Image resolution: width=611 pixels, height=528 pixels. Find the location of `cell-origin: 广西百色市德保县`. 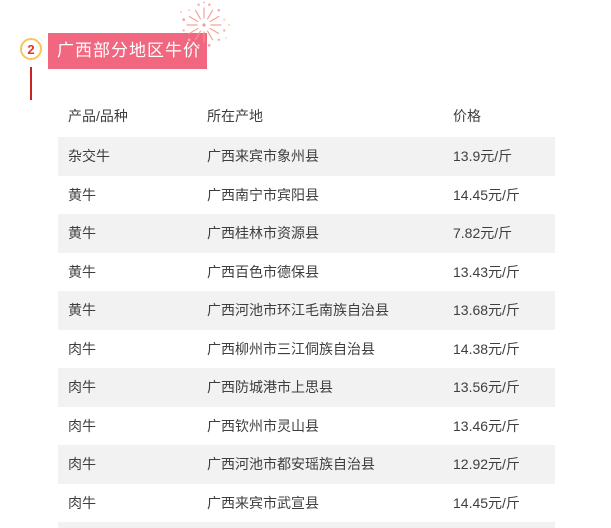

cell-origin: 广西百色市德保县 is located at coordinates (263, 271).